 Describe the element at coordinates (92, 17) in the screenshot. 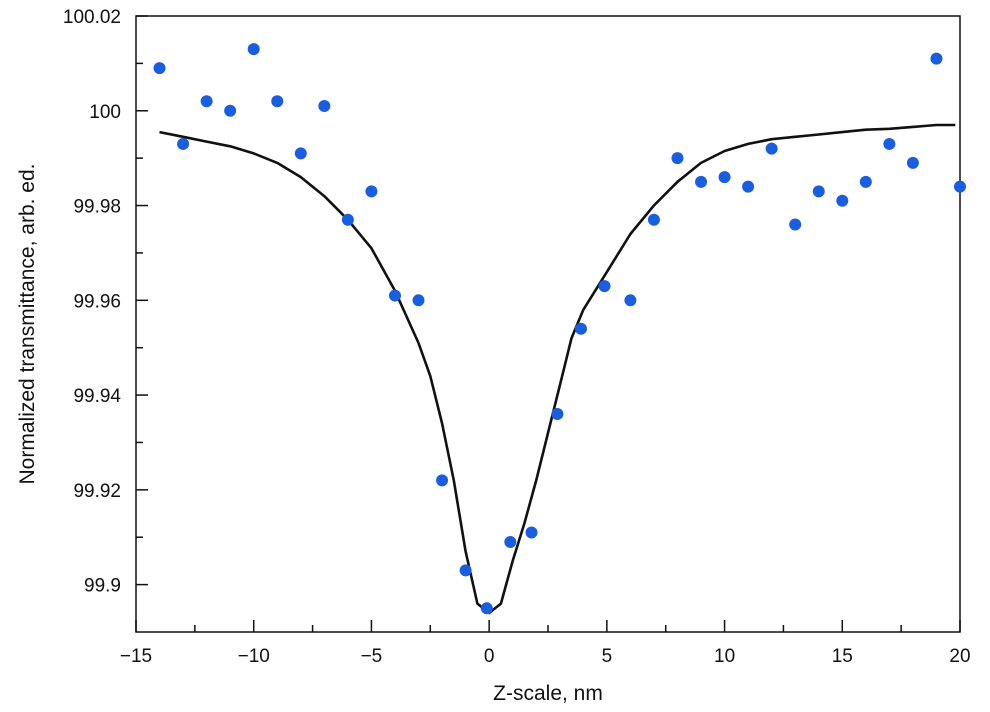

I see `y-tick-label: 100.02` at that location.